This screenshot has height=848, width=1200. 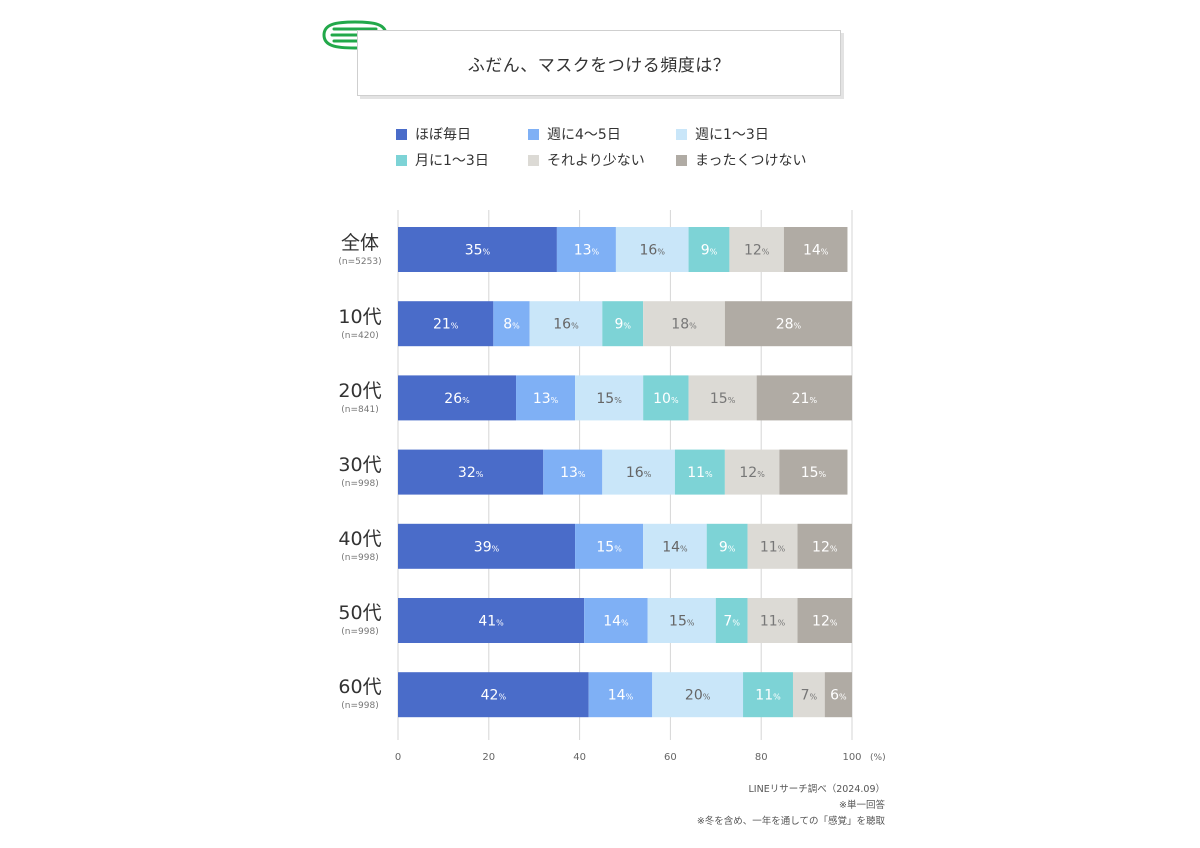 What do you see at coordinates (584, 135) in the screenshot?
I see `legend-label: 週に4～5日` at bounding box center [584, 135].